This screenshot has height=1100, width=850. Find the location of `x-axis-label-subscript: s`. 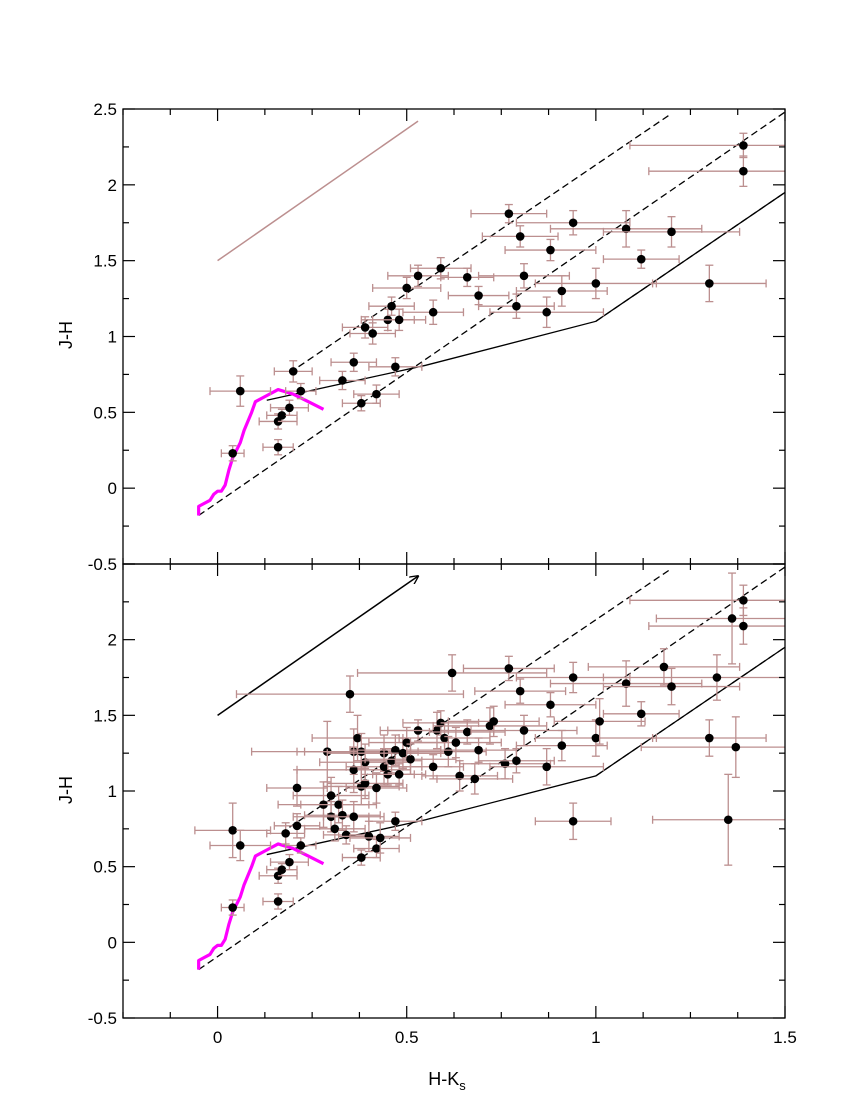

x-axis-label-subscript: s is located at coordinates (462, 1085).